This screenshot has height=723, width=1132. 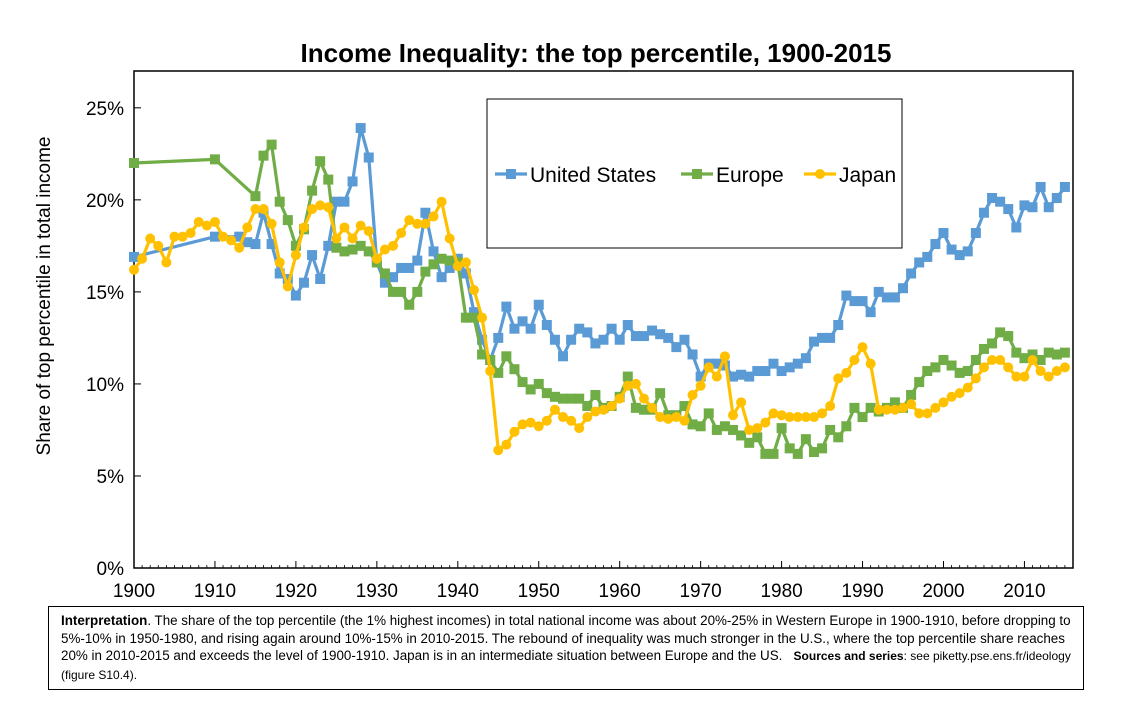 I want to click on sources-label: Sources and series, so click(x=848, y=656).